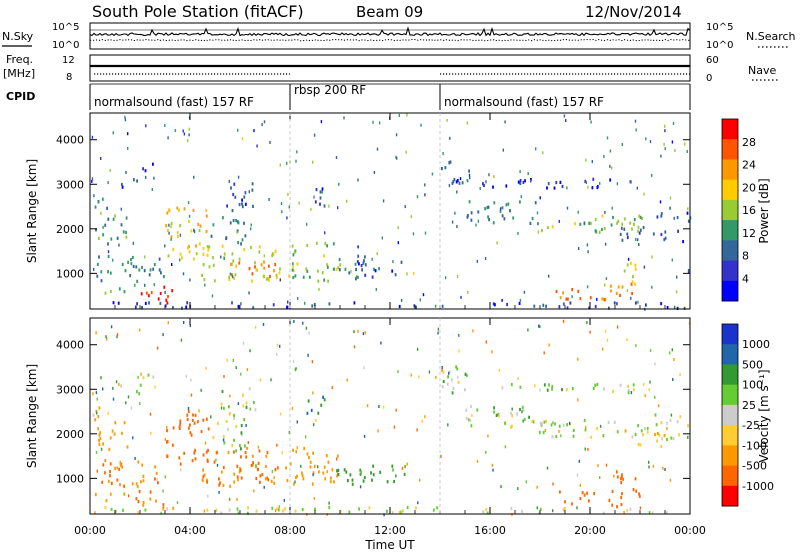 This screenshot has width=800, height=558. Describe the element at coordinates (32, 211) in the screenshot. I see `power-ylabel: Slant Range [km]` at that location.